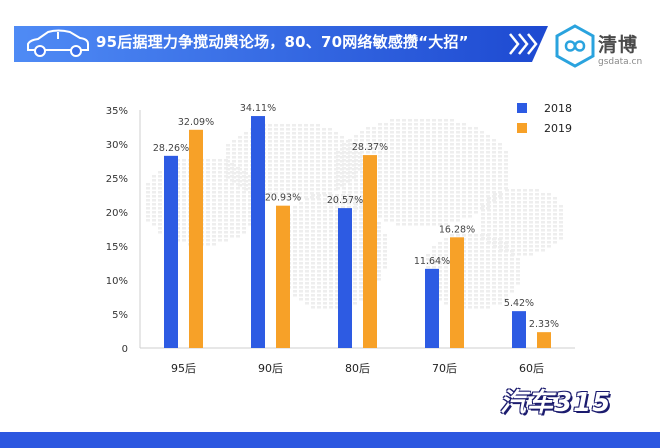 Image resolution: width=660 pixels, height=448 pixels. What do you see at coordinates (58, 43) in the screenshot?
I see `car-icon` at bounding box center [58, 43].